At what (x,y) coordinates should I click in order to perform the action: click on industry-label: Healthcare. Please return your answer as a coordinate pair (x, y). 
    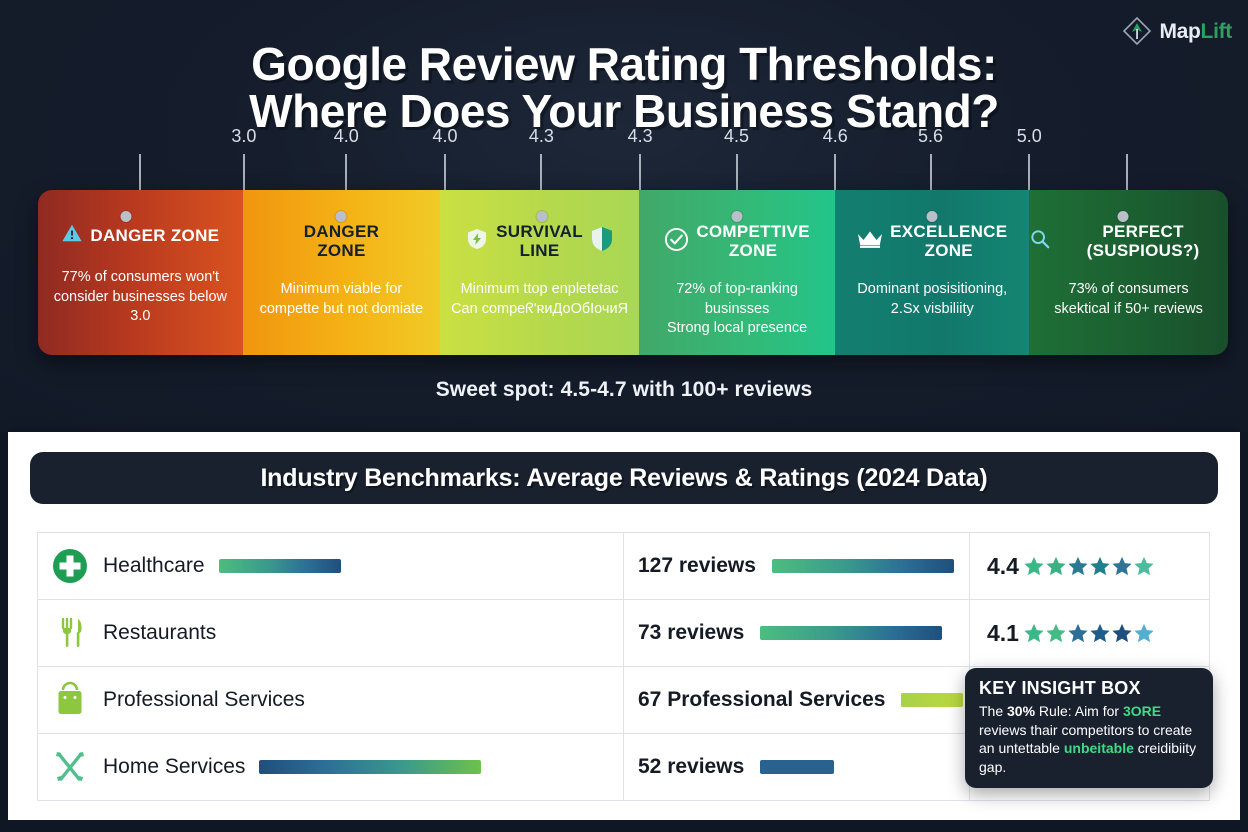
    Looking at the image, I should click on (154, 565).